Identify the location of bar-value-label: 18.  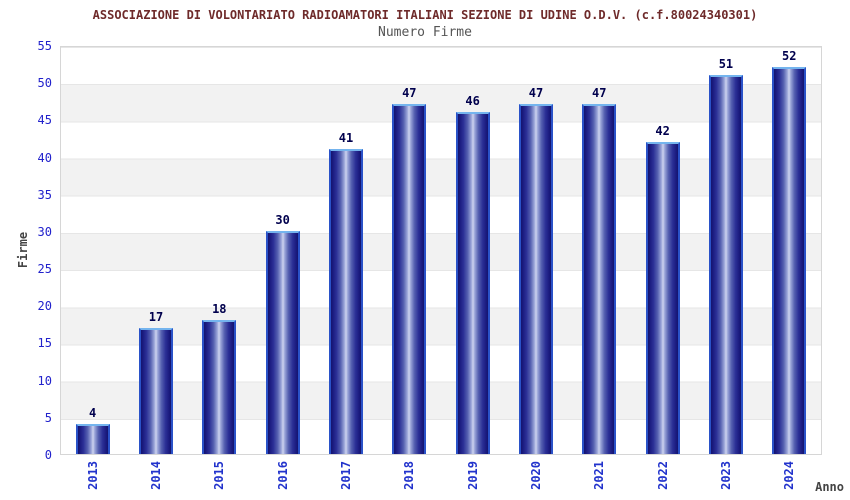
(219, 309).